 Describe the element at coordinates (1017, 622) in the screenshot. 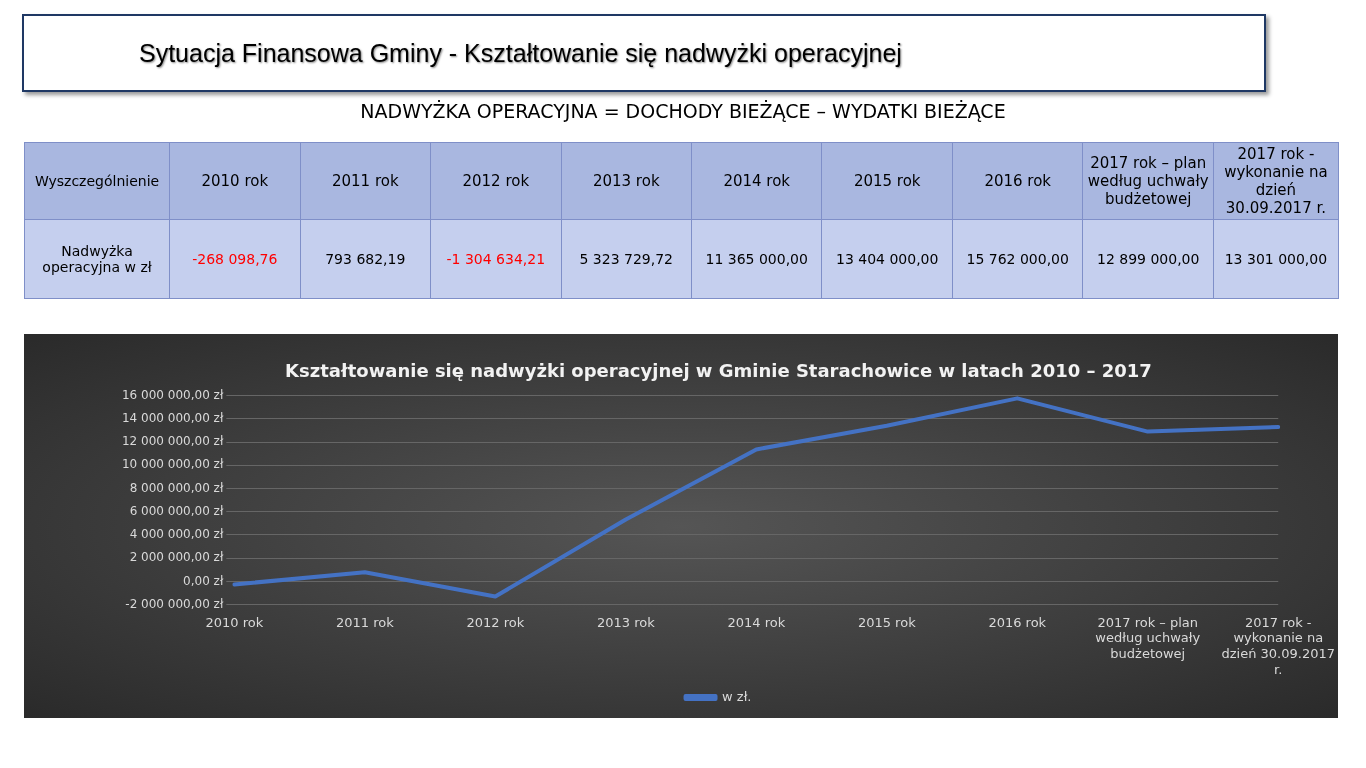

I see `x-tick-label: 2016 rok` at that location.